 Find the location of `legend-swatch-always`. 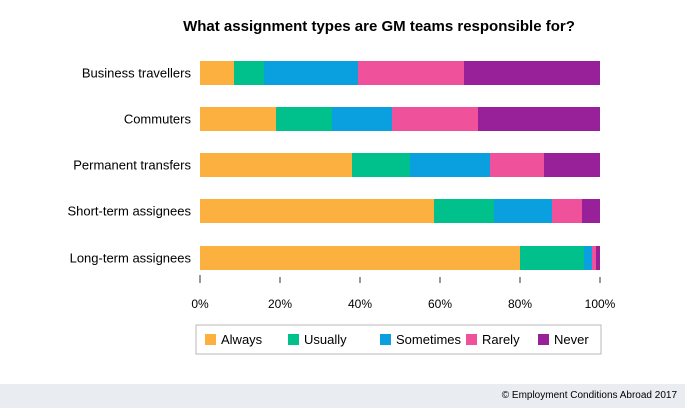

legend-swatch-always is located at coordinates (210, 339).